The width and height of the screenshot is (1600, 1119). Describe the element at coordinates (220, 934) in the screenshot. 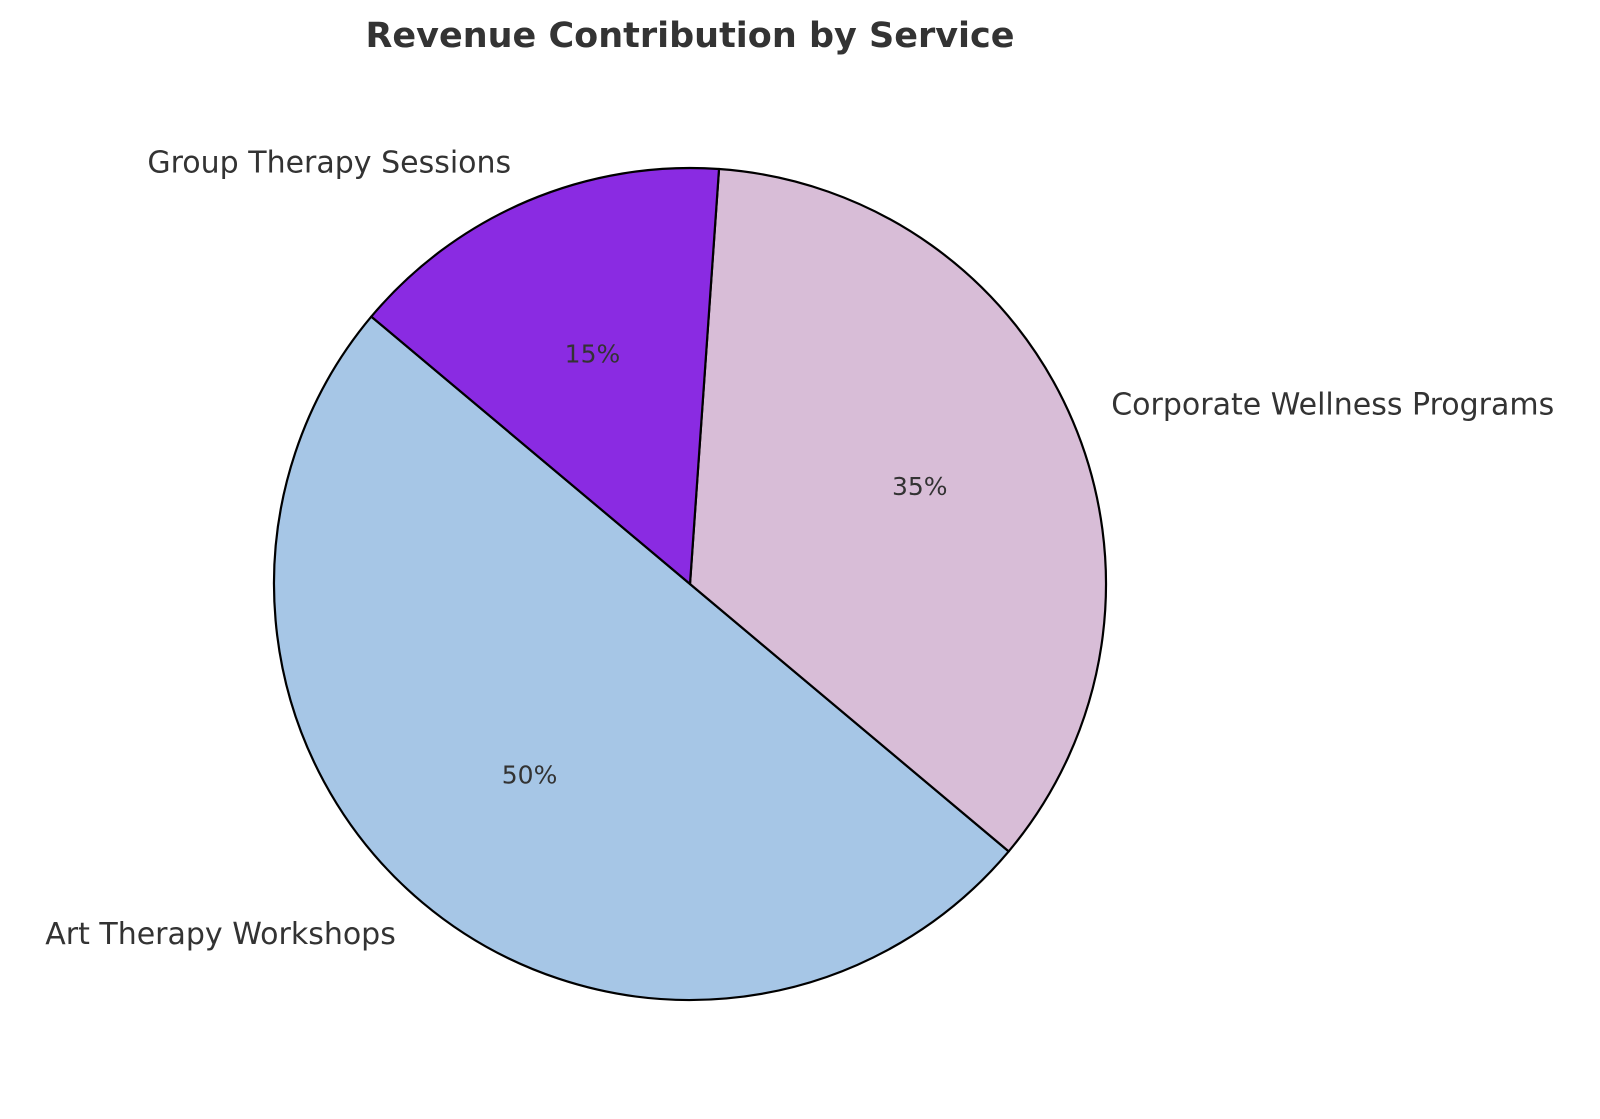

I see `category-label-art-therapy-workshops: Art Therapy Workshops` at that location.